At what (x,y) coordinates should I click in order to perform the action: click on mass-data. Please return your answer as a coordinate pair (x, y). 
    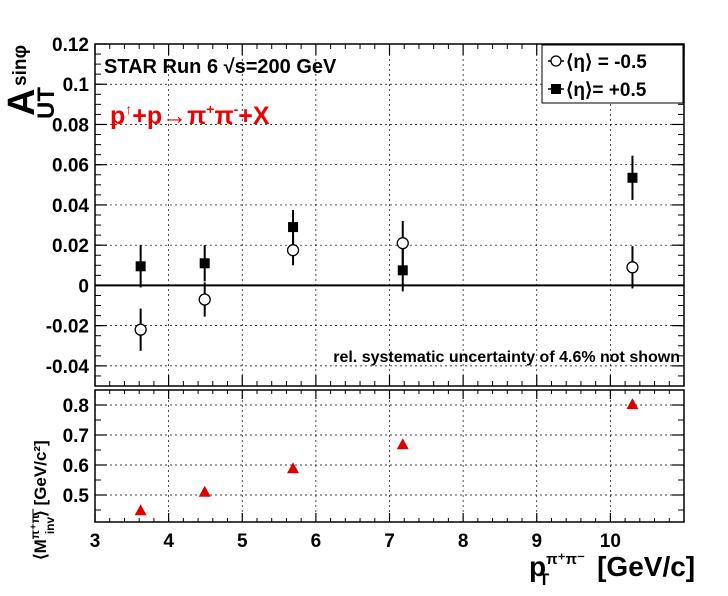
    Looking at the image, I should click on (386, 457).